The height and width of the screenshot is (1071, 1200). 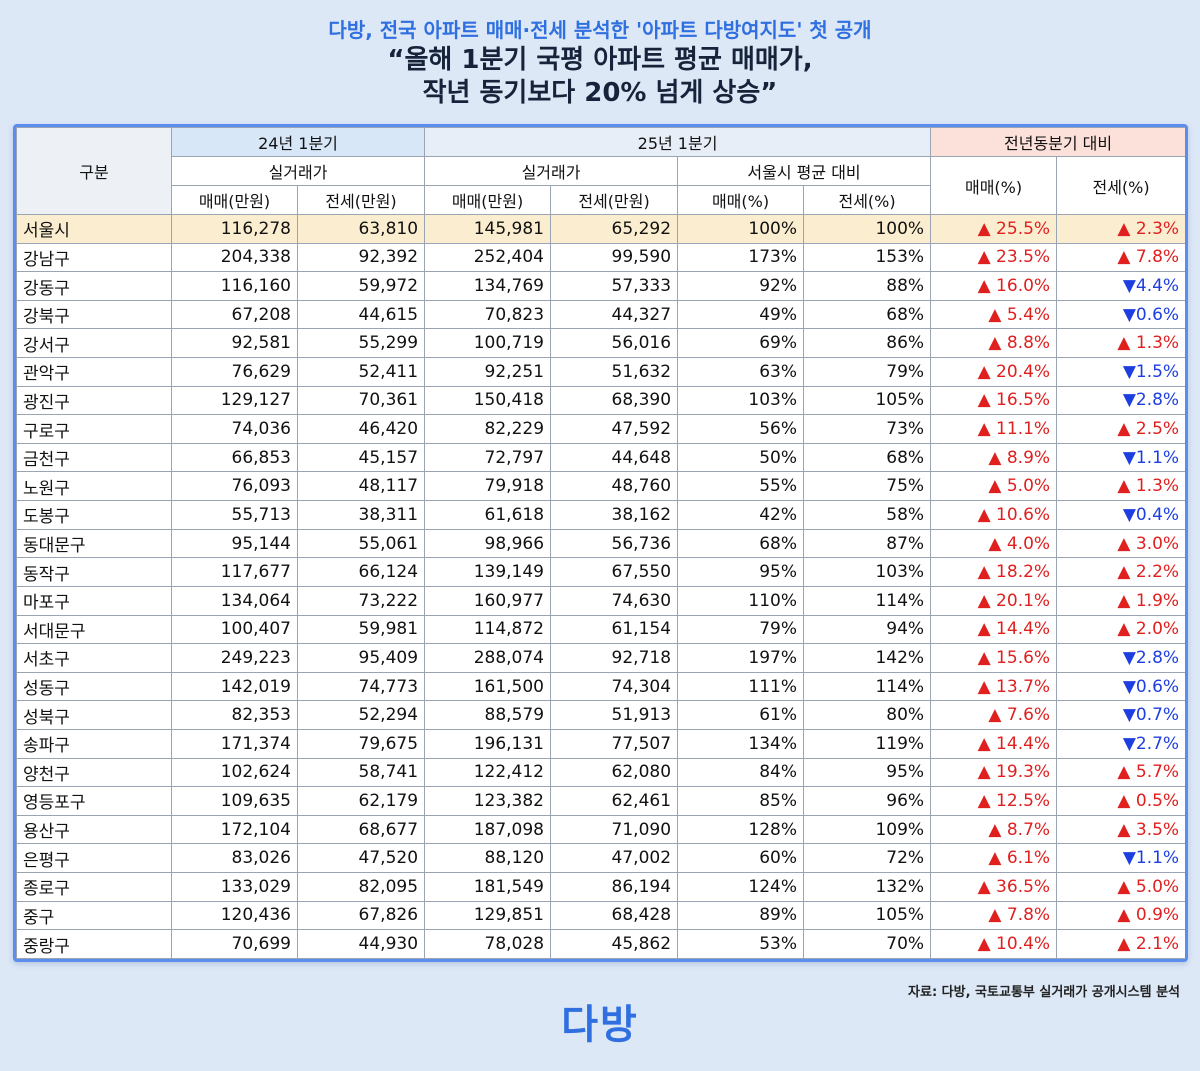 What do you see at coordinates (867, 772) in the screenshot?
I see `cell-jeonse-vs-seoul: 95%` at bounding box center [867, 772].